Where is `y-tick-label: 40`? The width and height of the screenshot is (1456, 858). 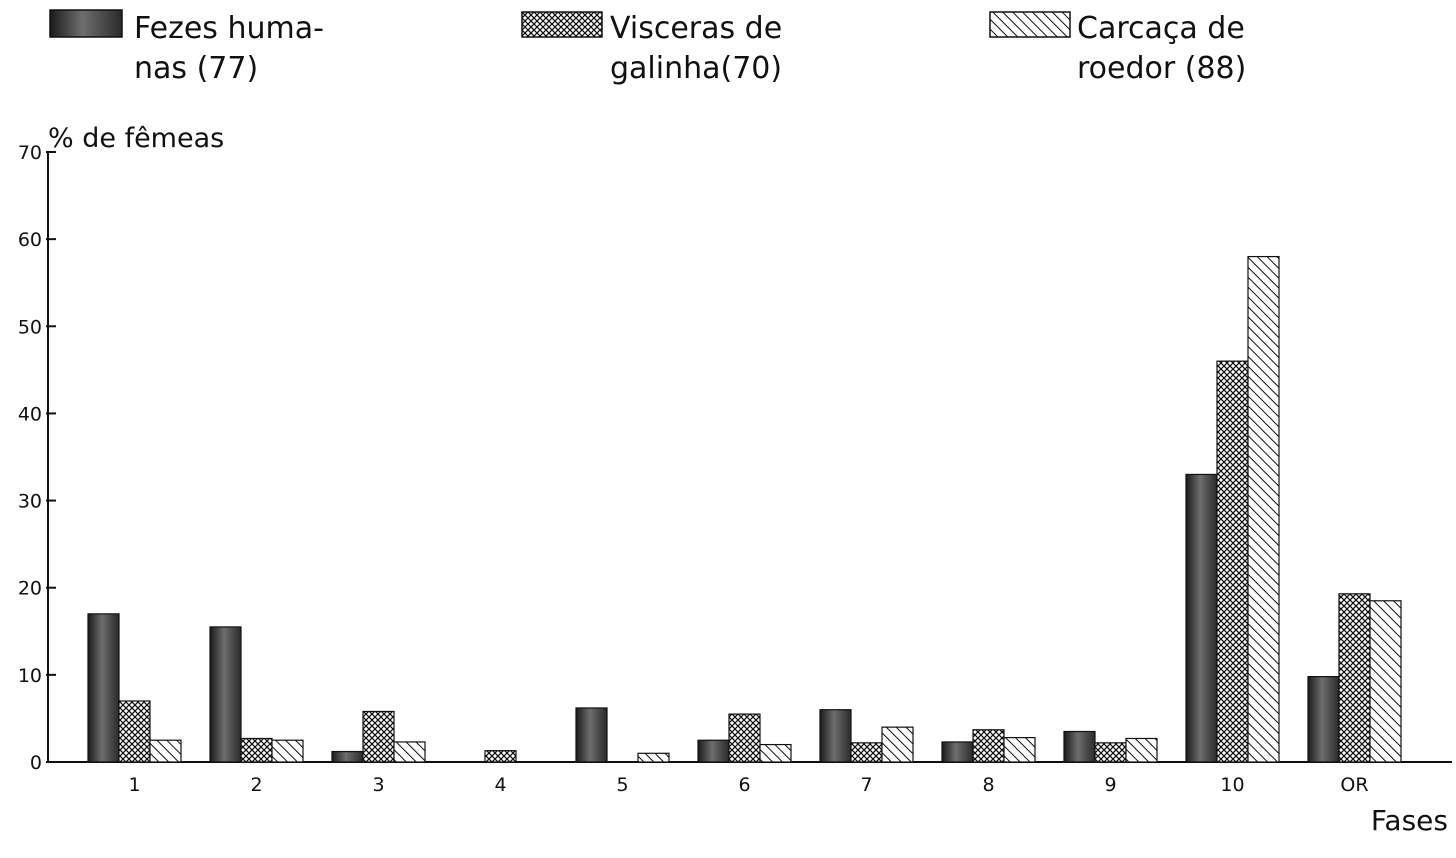 y-tick-label: 40 is located at coordinates (30, 414).